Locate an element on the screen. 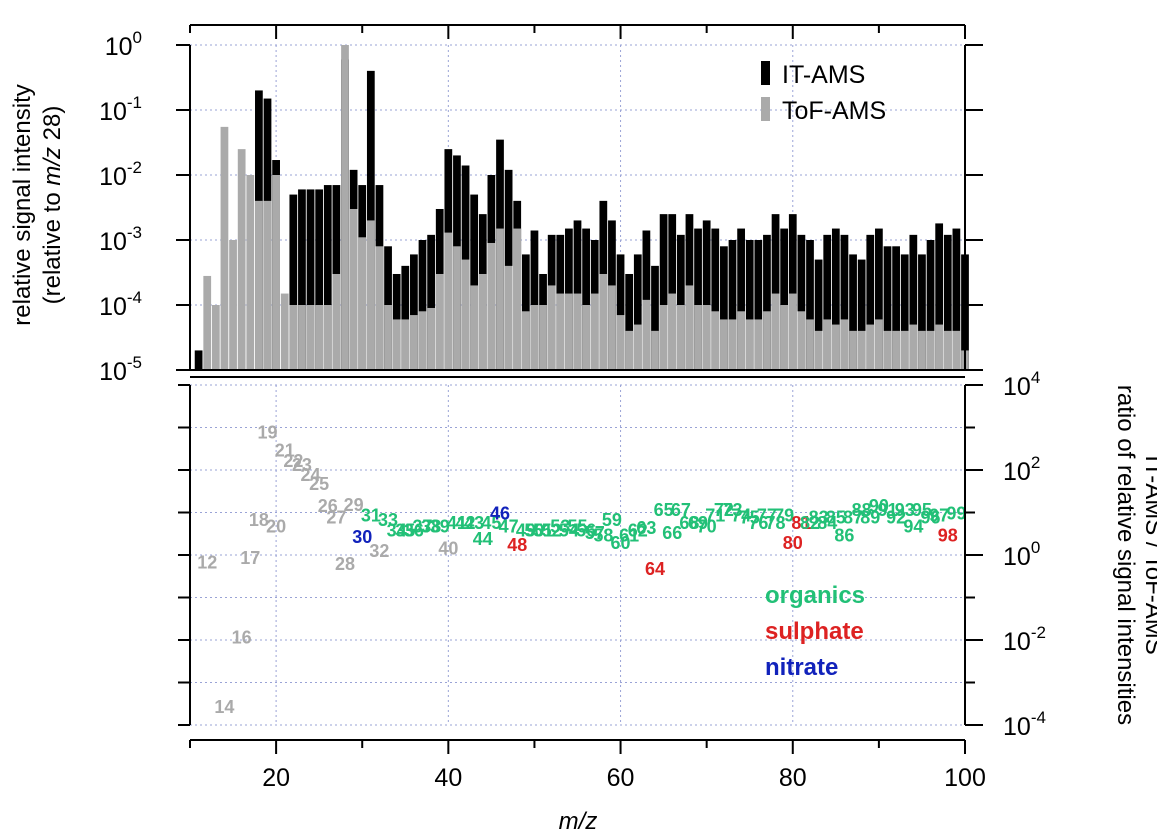 The width and height of the screenshot is (1157, 838). ratio-point-label: 40 is located at coordinates (448, 549).